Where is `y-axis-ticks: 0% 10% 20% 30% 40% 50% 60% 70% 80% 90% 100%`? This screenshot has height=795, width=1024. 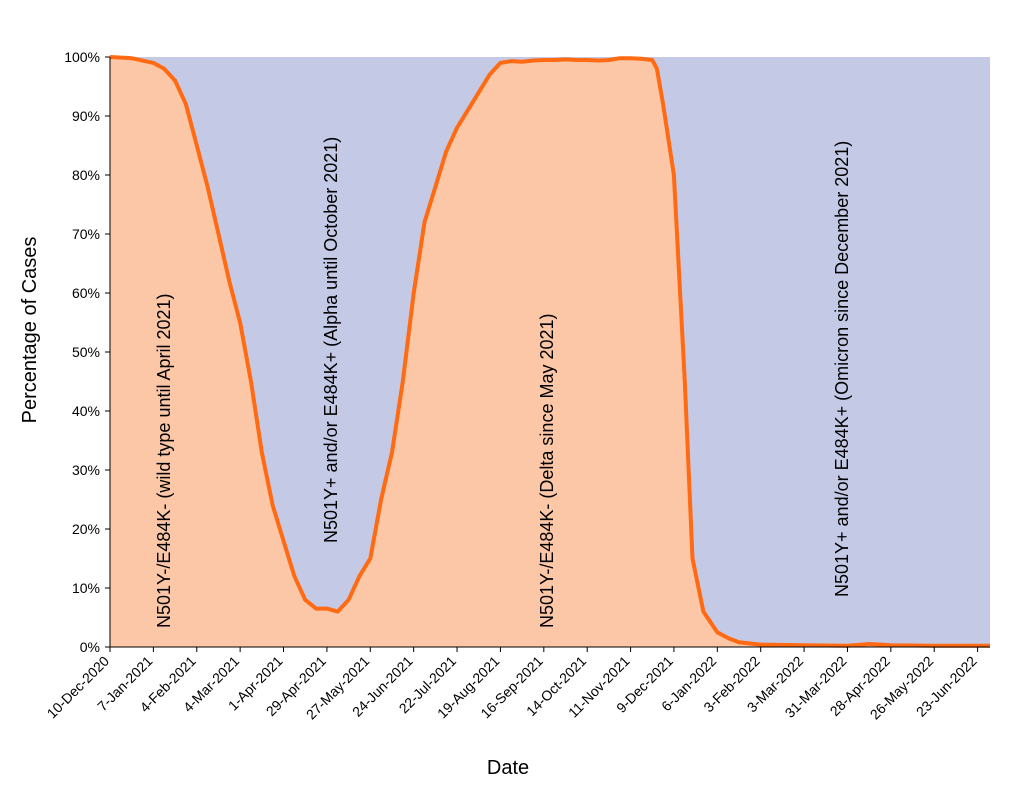 y-axis-ticks: 0% 10% 20% 30% 40% 50% 60% 70% 80% 90% 100% is located at coordinates (87, 352).